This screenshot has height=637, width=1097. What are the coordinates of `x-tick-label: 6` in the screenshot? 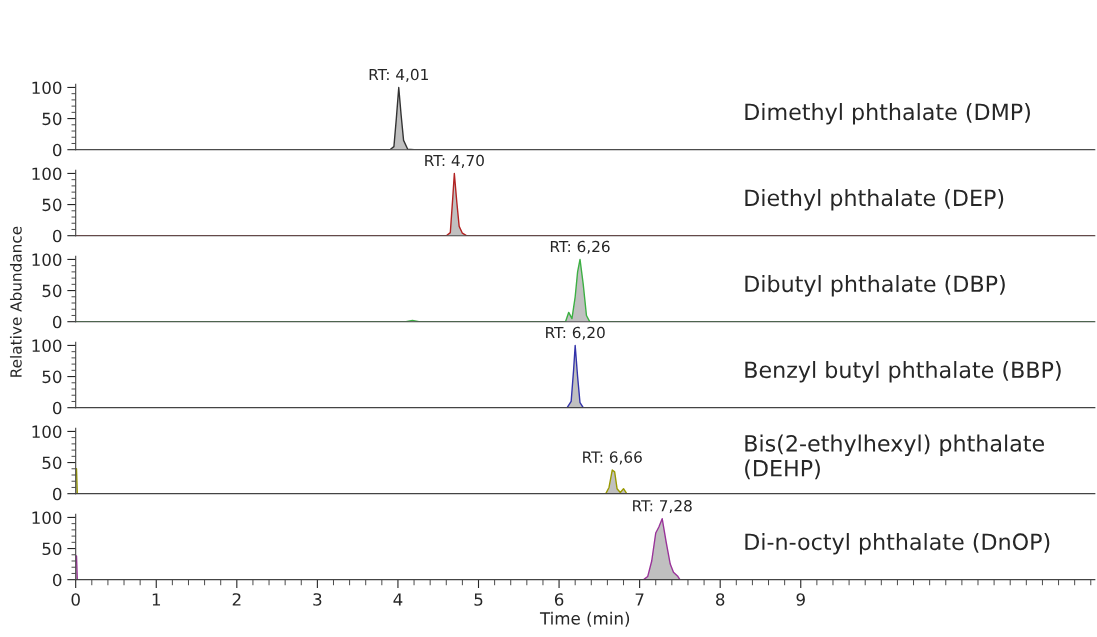 It's located at (559, 599).